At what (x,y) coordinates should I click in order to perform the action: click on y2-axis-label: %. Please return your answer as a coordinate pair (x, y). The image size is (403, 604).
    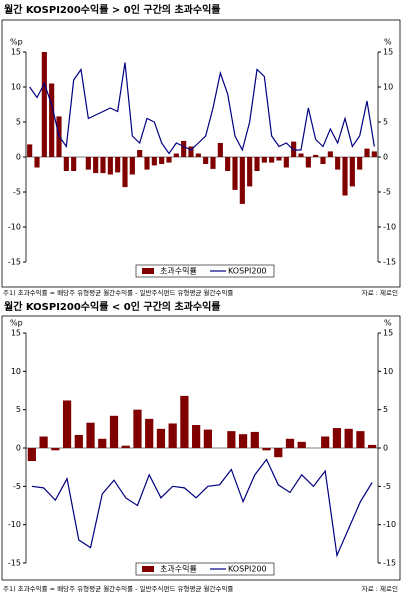
    Looking at the image, I should click on (388, 42).